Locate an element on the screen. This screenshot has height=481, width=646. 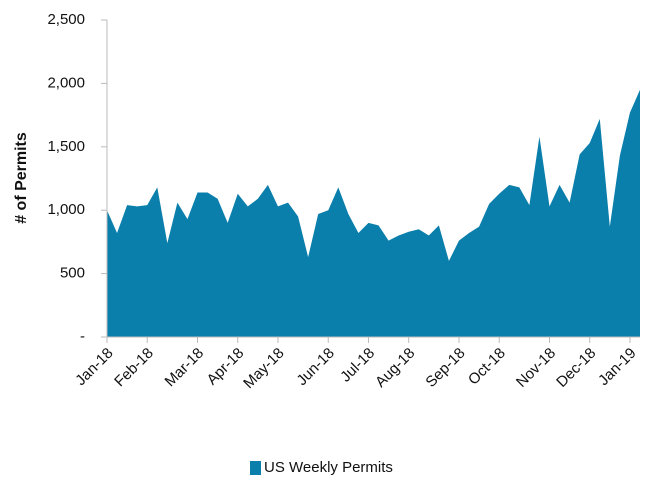
x-tick-label: Jan-19 is located at coordinates (617, 367).